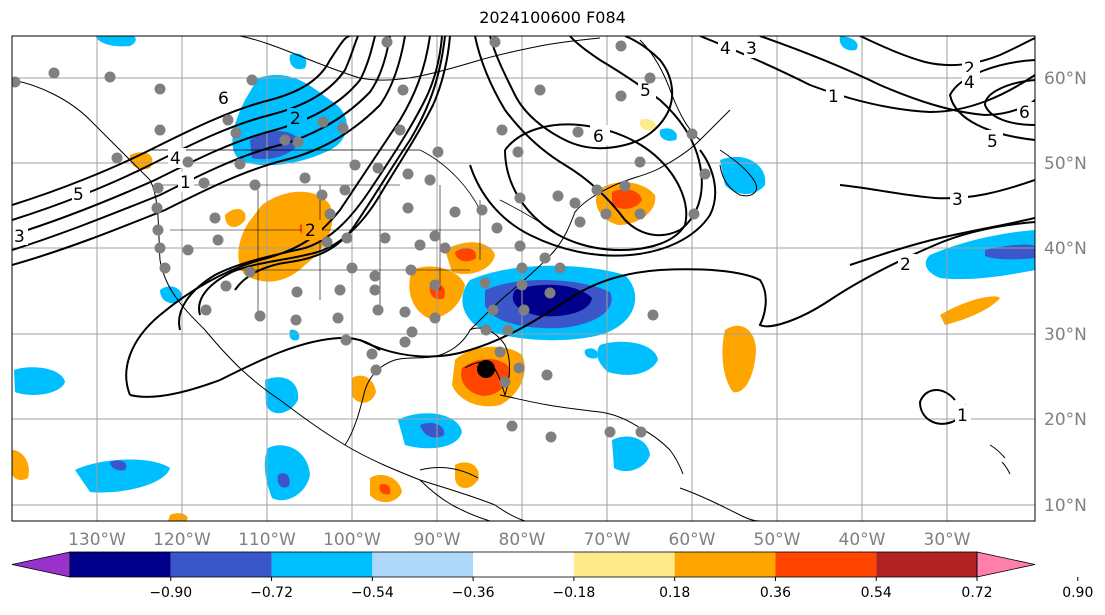 This screenshot has height=615, width=1105. Describe the element at coordinates (473, 593) in the screenshot. I see `colorbar-tick-label: −0.36` at that location.